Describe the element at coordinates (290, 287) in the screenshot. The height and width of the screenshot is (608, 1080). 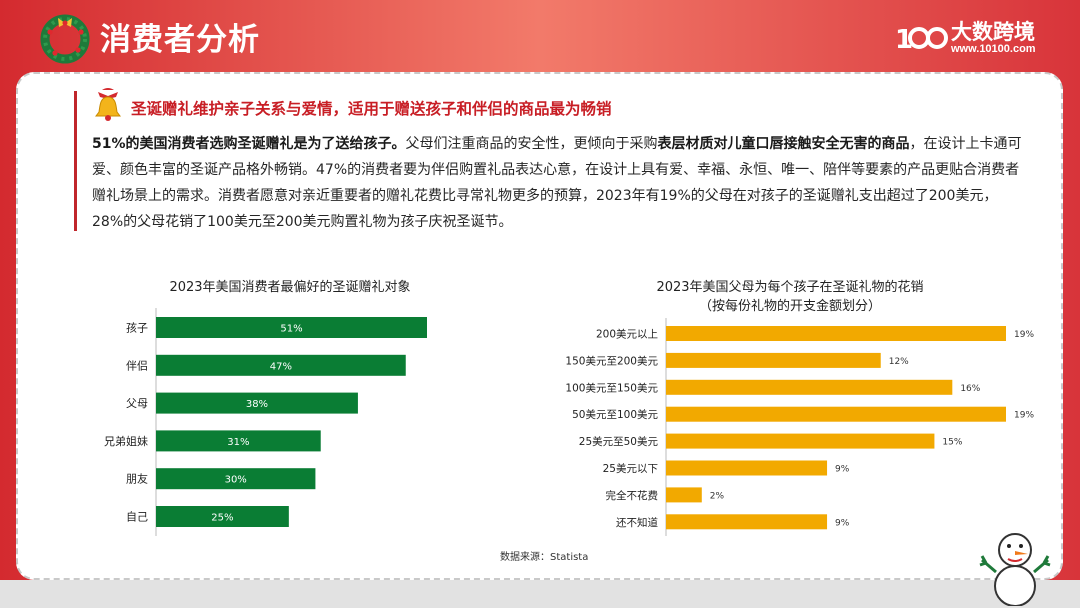
I see `chart1-title: 2023年美国消费者最偏好的圣诞赠礼对象` at that location.